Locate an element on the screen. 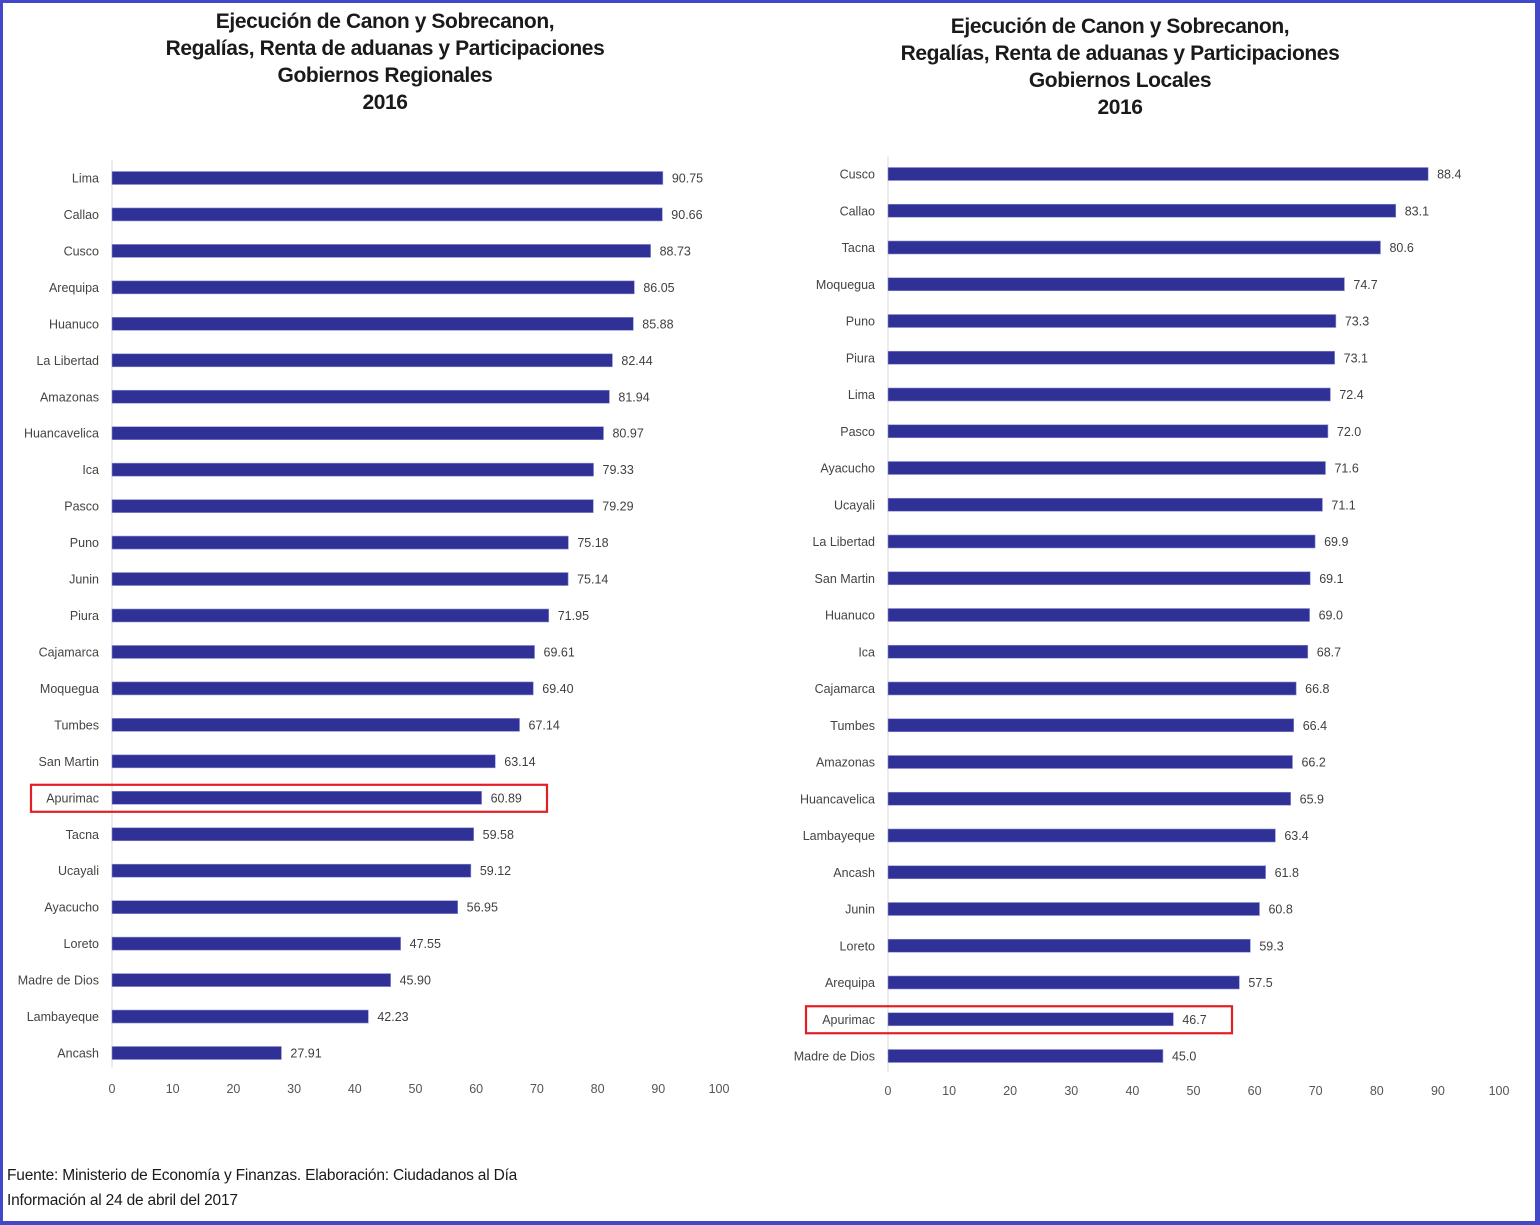  category-label: Puno is located at coordinates (84, 543).